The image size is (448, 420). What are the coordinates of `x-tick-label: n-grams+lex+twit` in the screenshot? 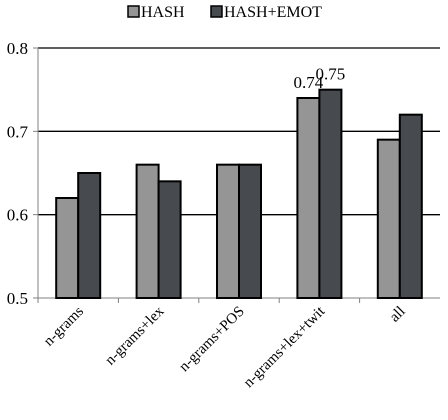 It's located at (285, 347).